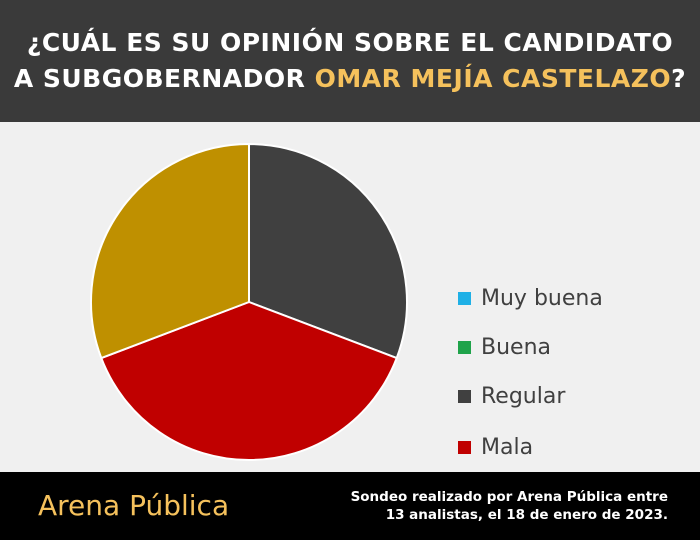  I want to click on legend-item: Mala, so click(495, 447).